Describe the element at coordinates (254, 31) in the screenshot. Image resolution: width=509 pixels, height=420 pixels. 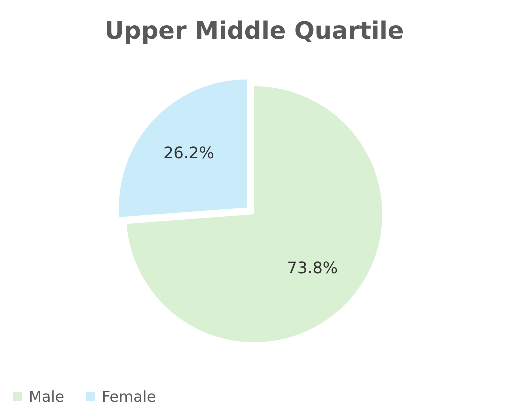
I see `chart-title: Upper Middle Quartile` at that location.